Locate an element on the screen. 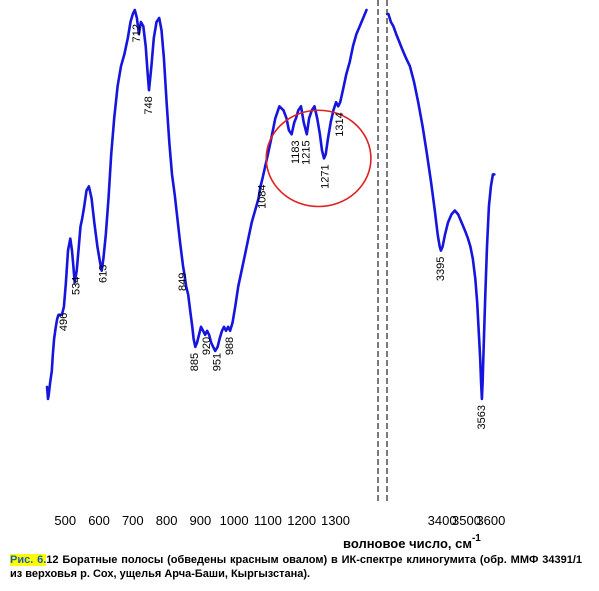  x-tick-700: 700 is located at coordinates (133, 520).